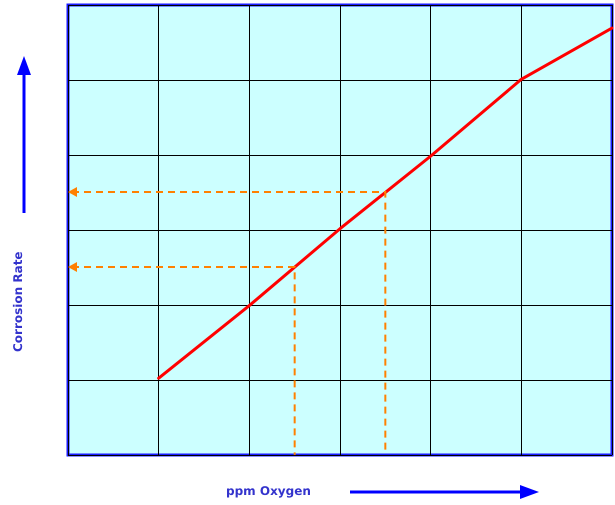  Describe the element at coordinates (268, 491) in the screenshot. I see `x-axis-title: ppm Oxygen` at that location.